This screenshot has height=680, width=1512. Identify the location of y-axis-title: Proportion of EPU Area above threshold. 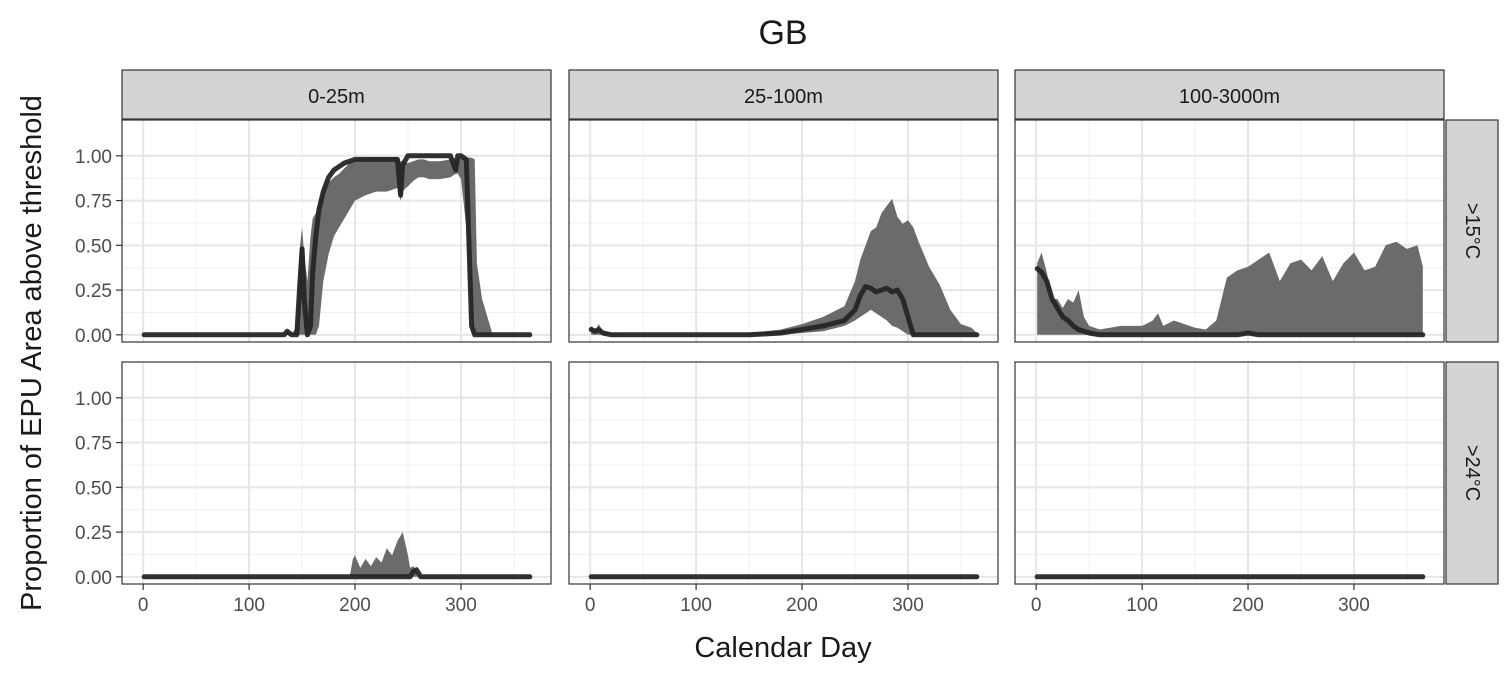
(32, 353).